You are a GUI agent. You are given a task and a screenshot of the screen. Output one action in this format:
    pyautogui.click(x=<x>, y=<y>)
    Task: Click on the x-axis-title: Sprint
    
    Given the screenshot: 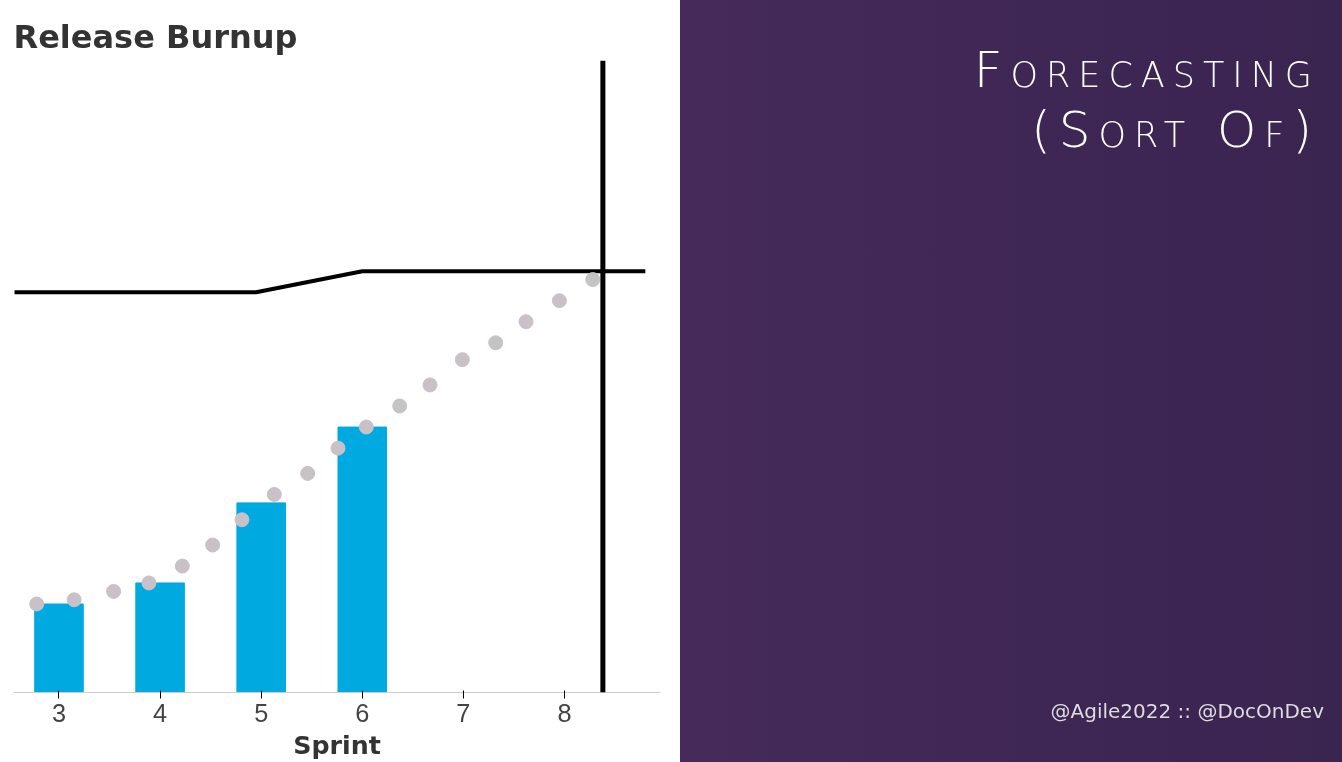 What is the action you would take?
    pyautogui.click(x=337, y=744)
    